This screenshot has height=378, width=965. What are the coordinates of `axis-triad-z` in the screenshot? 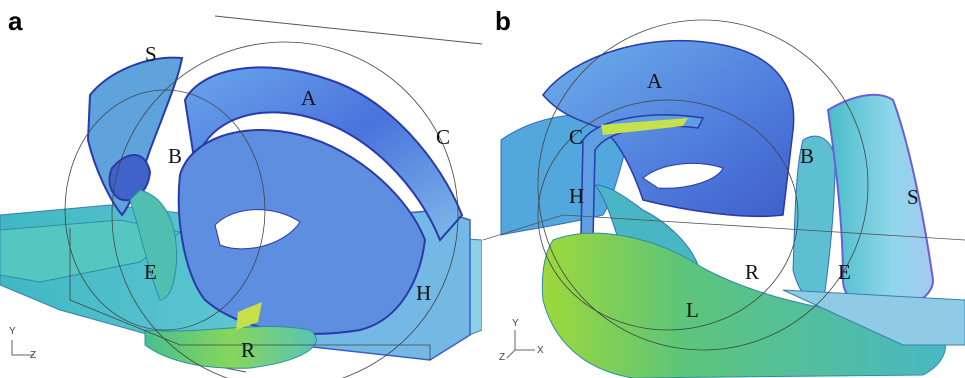 It's located at (511, 354).